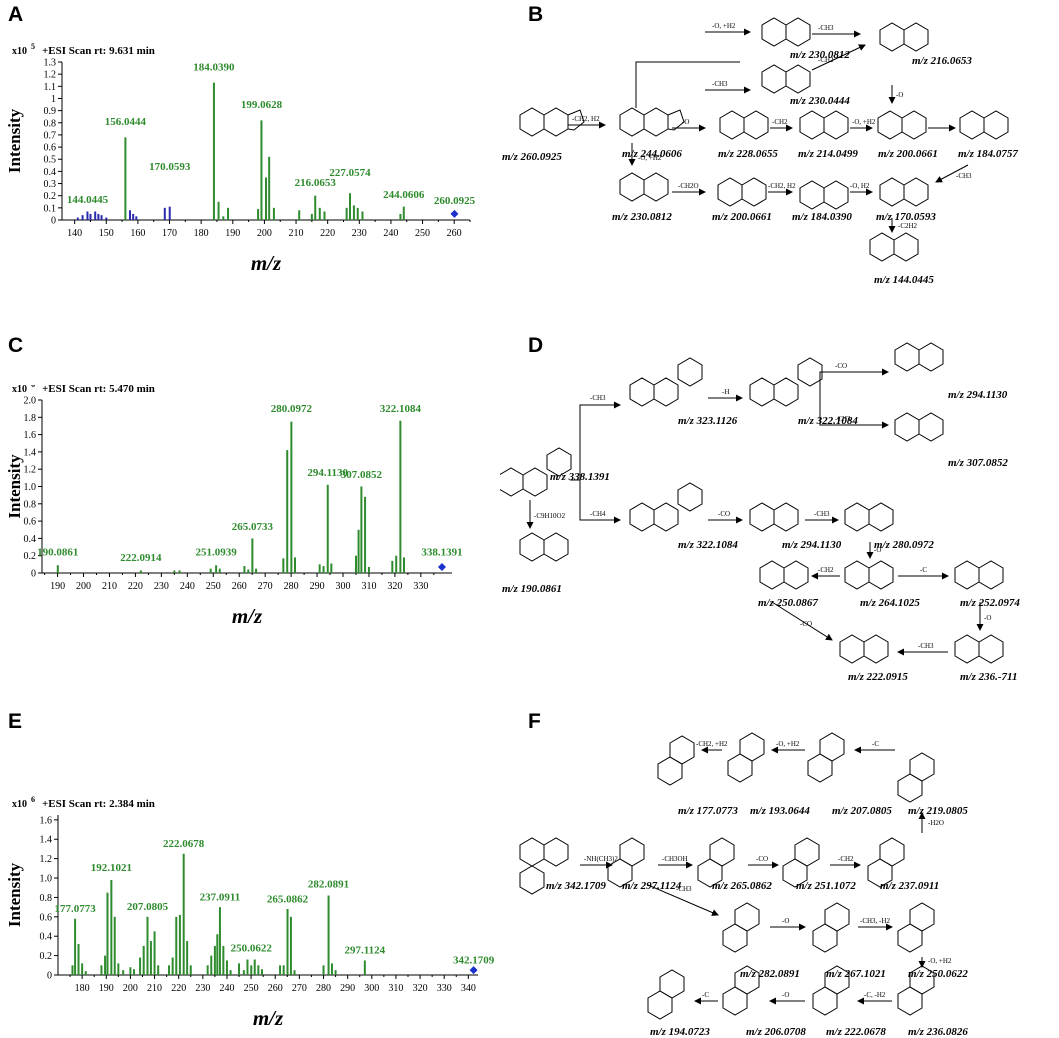 The height and width of the screenshot is (1038, 1059). I want to click on loss-b-0: -CH2, H2, so click(586, 119).